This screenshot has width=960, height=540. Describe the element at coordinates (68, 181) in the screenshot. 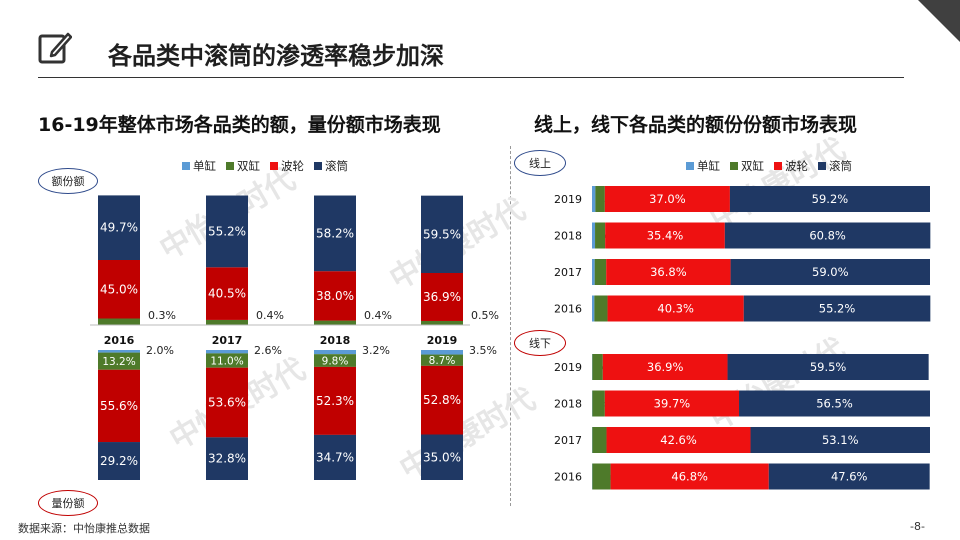

I see `value-share-label: 额份额` at that location.